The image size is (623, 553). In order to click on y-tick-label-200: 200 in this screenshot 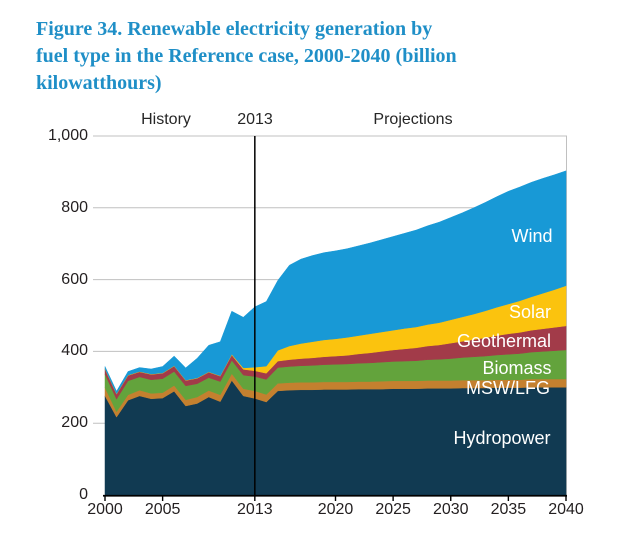, I will do `click(74, 423)`.